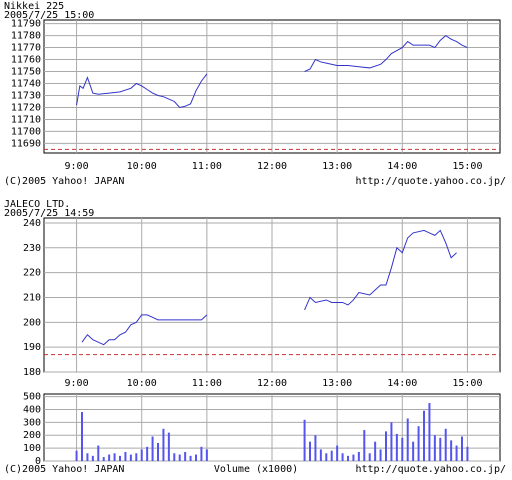 This screenshot has width=512, height=480. I want to click on y-tick-label: 230, so click(32, 248).